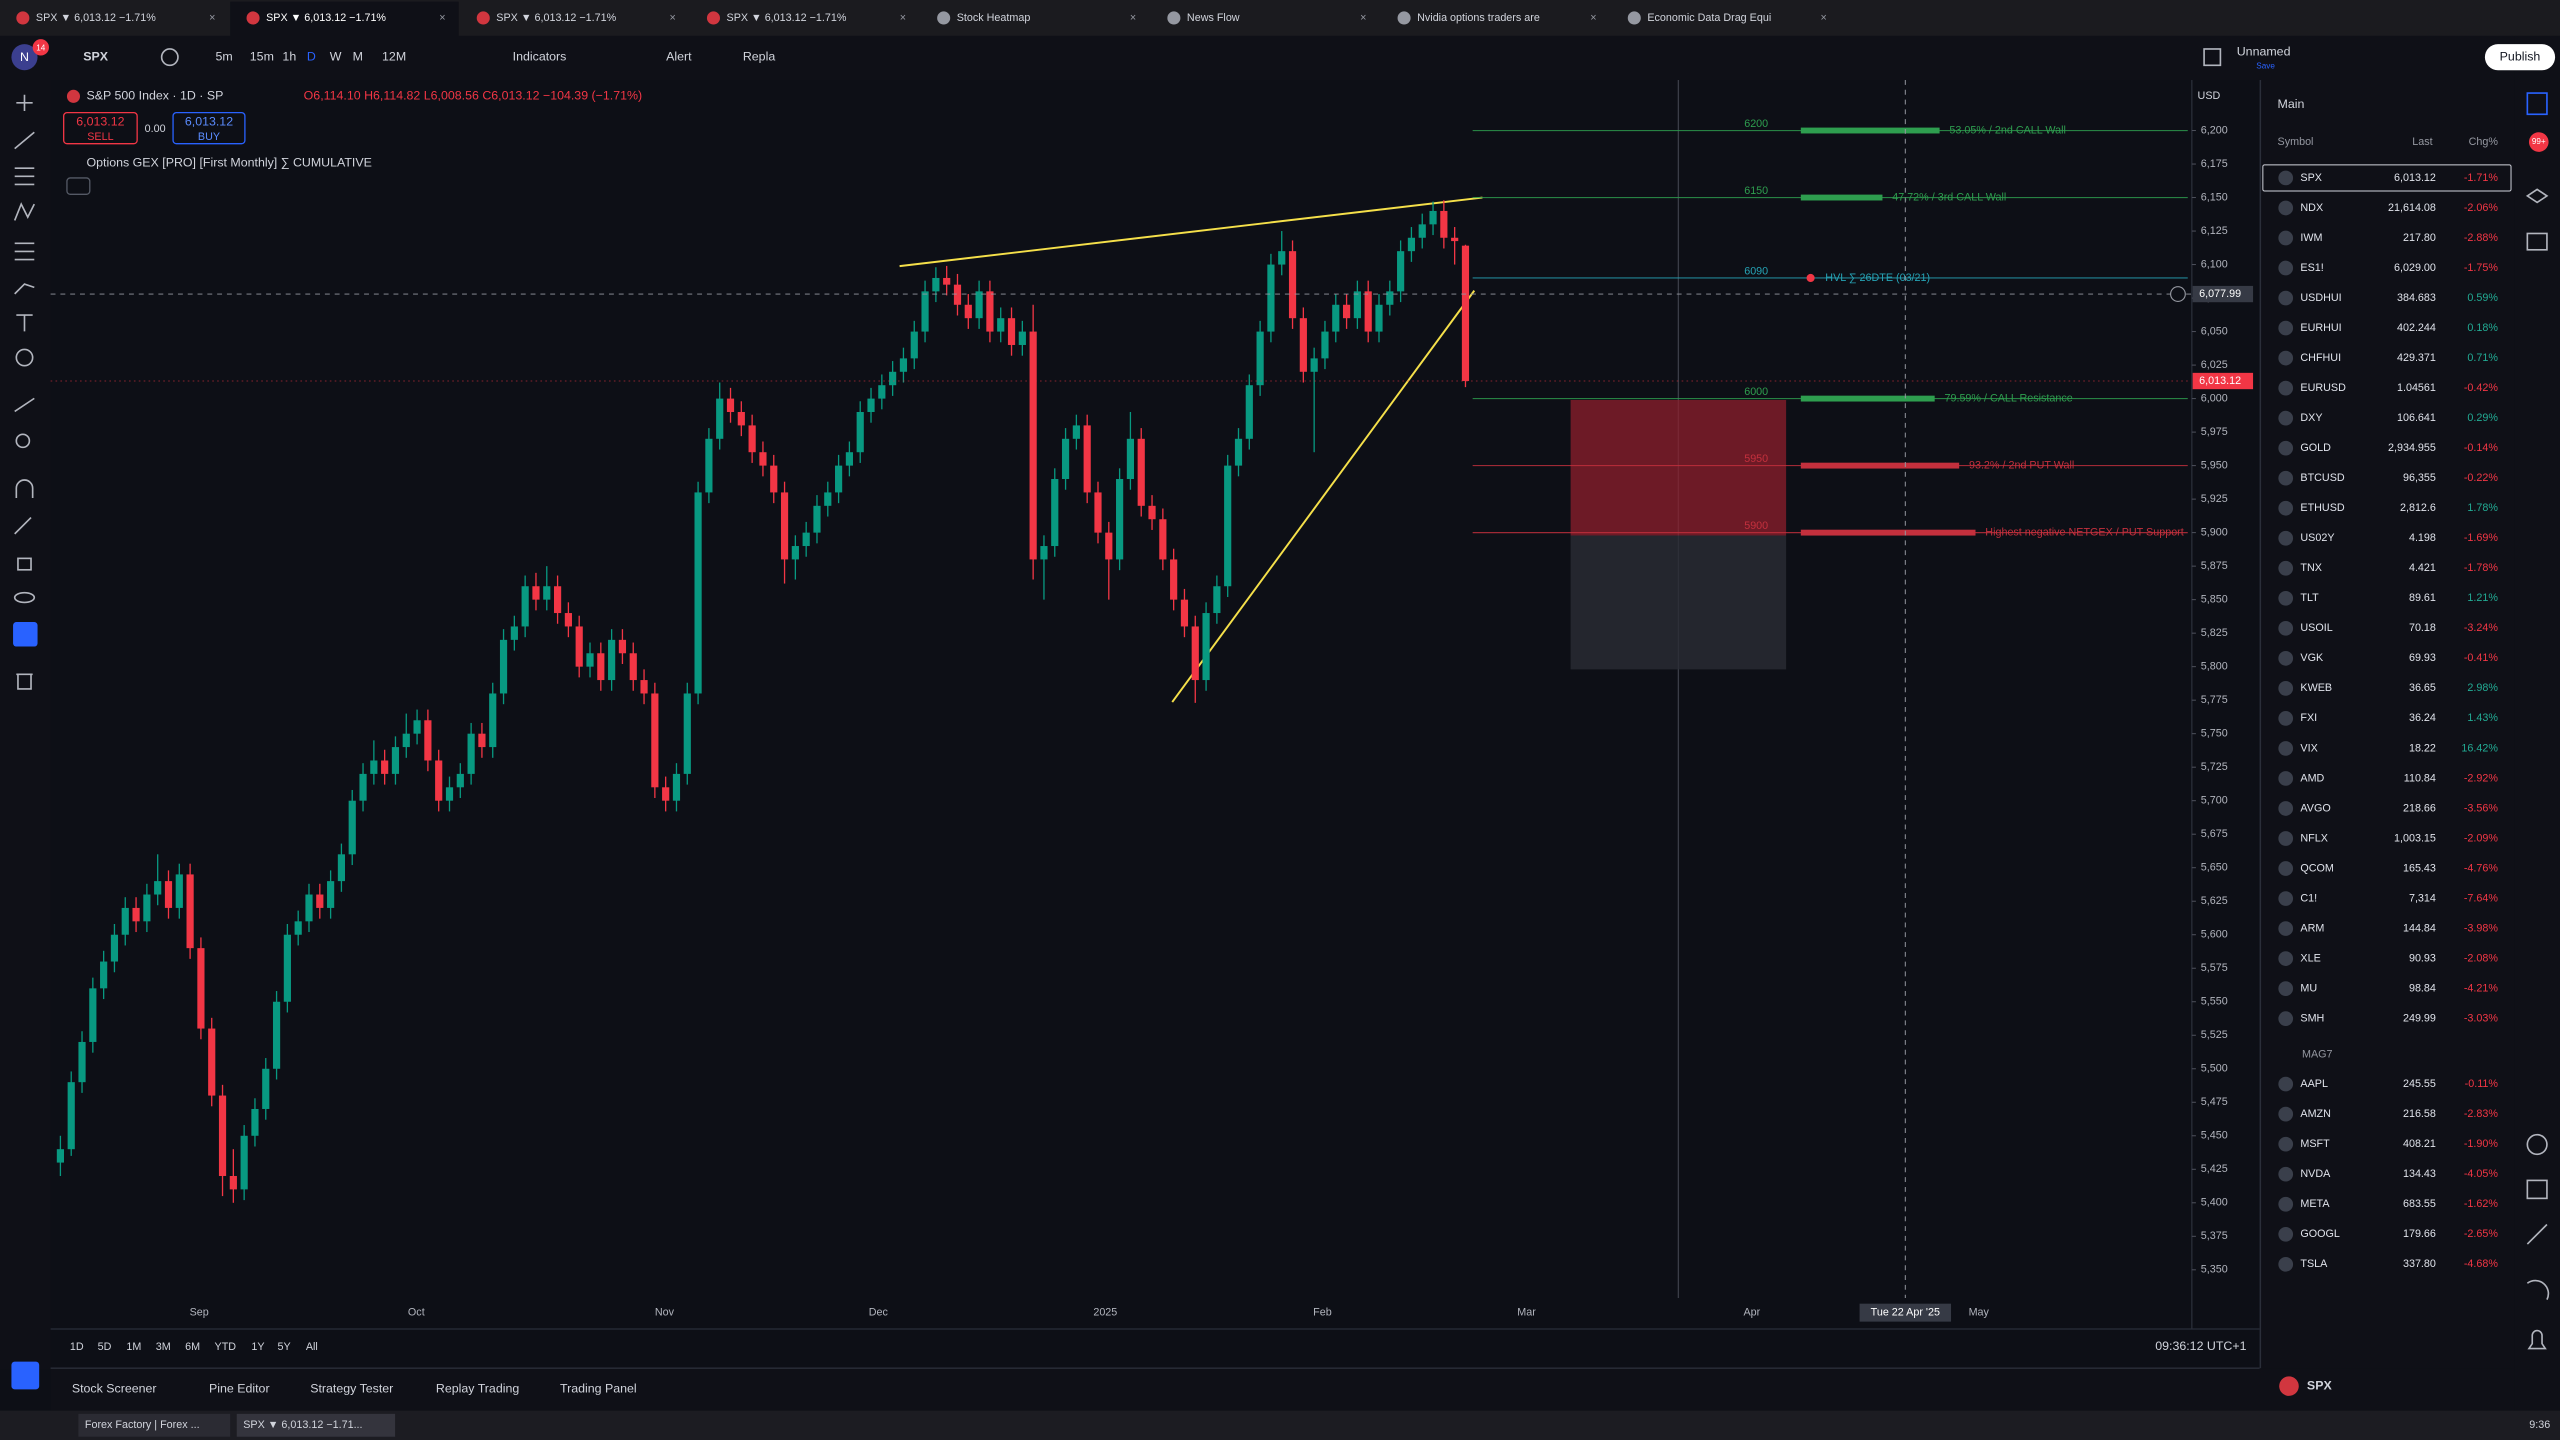 This screenshot has width=2560, height=1440. I want to click on watchlist-symbol: US02Y, so click(2317, 538).